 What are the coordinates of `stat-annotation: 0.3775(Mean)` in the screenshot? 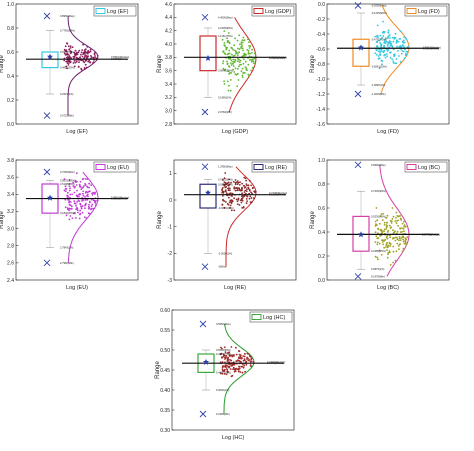 It's located at (430, 234).